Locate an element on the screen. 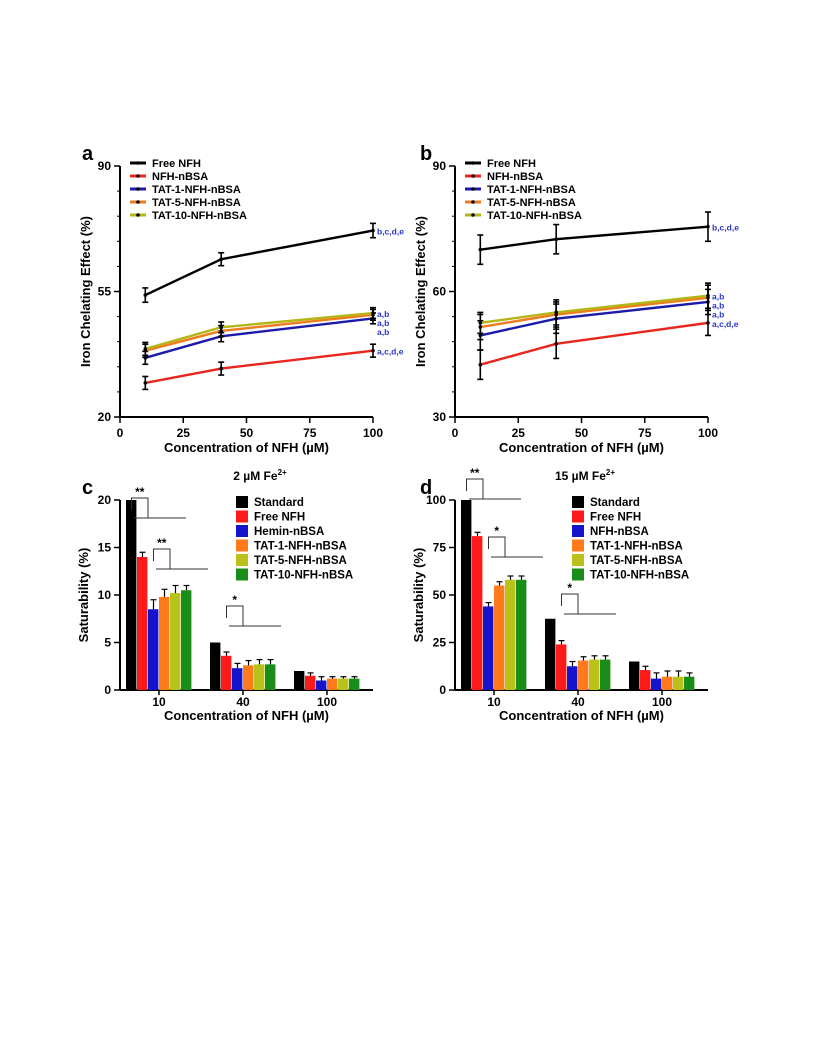  x-tick-label: 25 is located at coordinates (519, 433).